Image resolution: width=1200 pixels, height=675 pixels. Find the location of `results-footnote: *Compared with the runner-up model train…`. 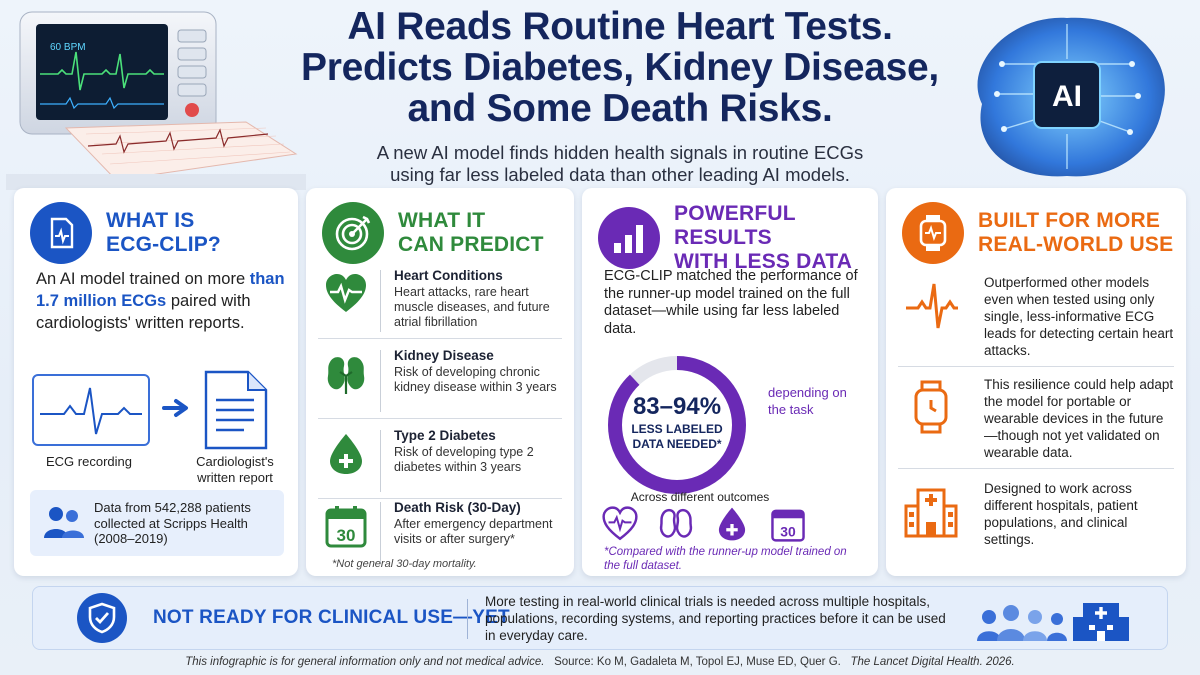

results-footnote: *Compared with the runner-up model train… is located at coordinates (725, 559).